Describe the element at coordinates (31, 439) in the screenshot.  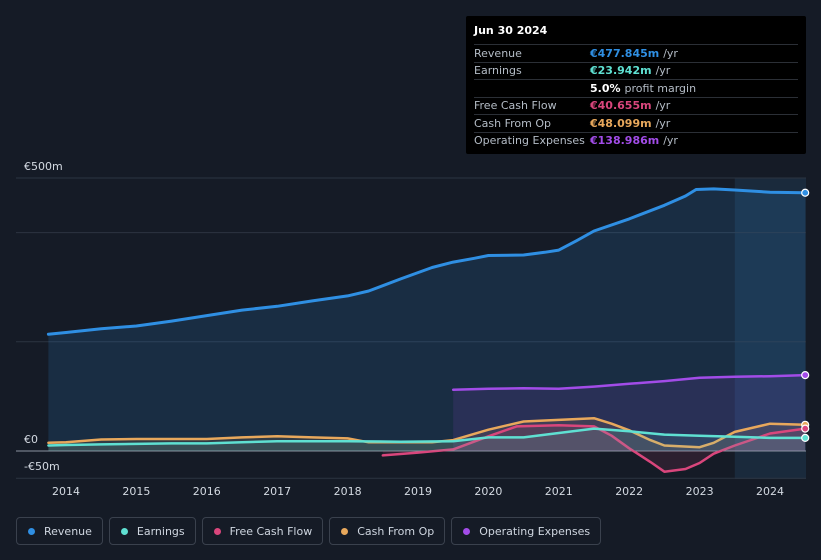
I see `y-label-zero: €0` at that location.